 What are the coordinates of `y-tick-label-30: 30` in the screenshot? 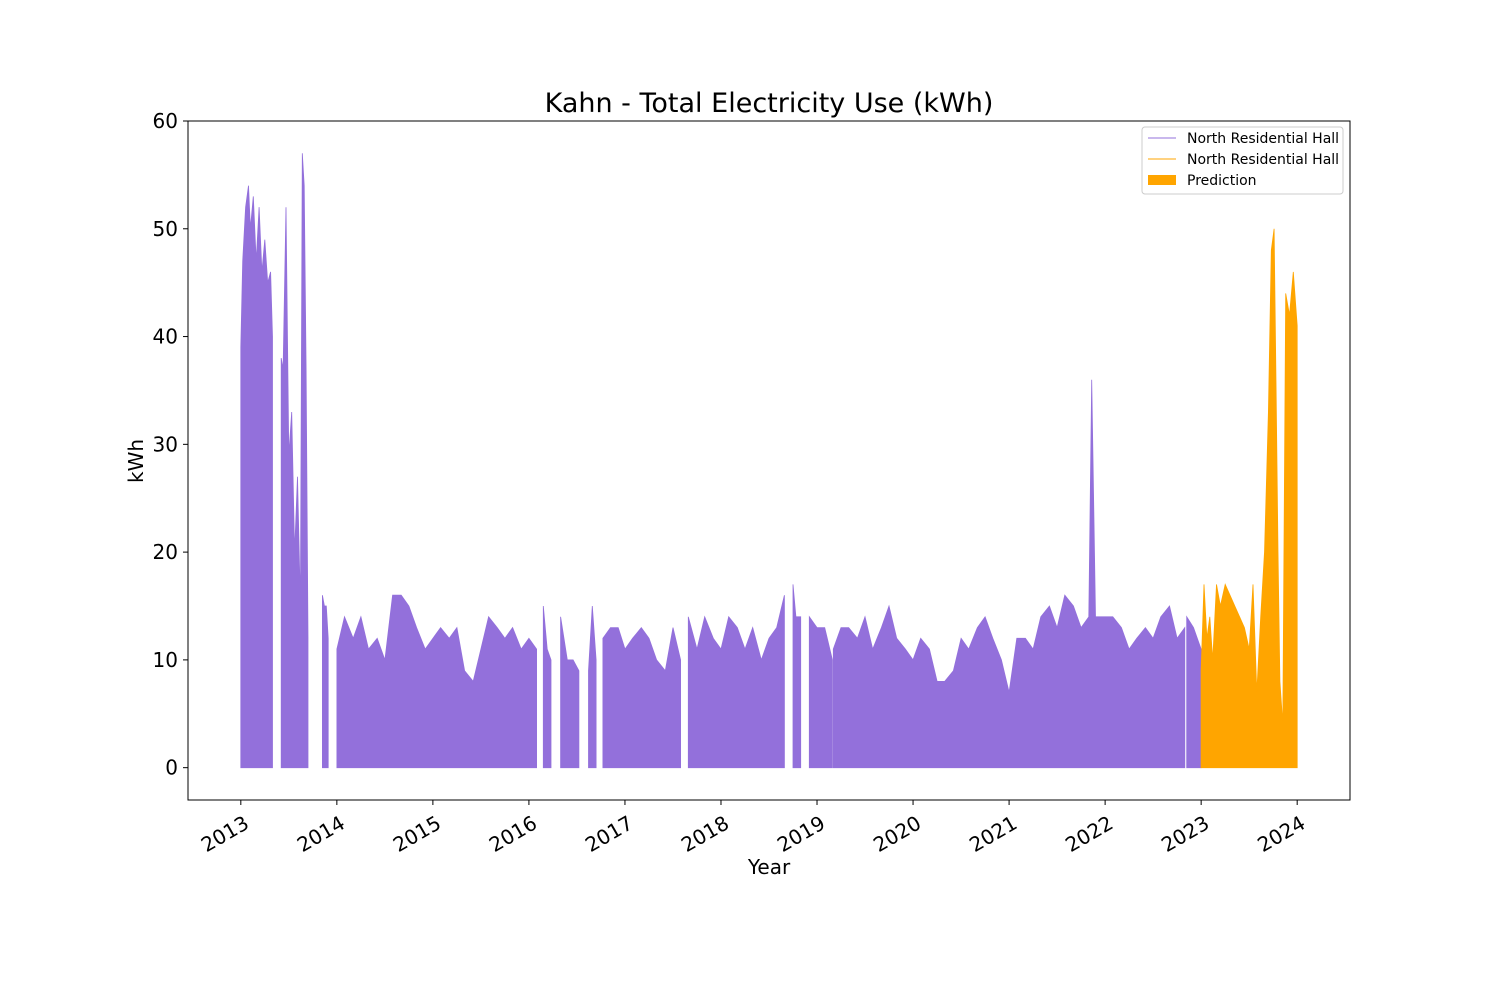 It's located at (165, 444).